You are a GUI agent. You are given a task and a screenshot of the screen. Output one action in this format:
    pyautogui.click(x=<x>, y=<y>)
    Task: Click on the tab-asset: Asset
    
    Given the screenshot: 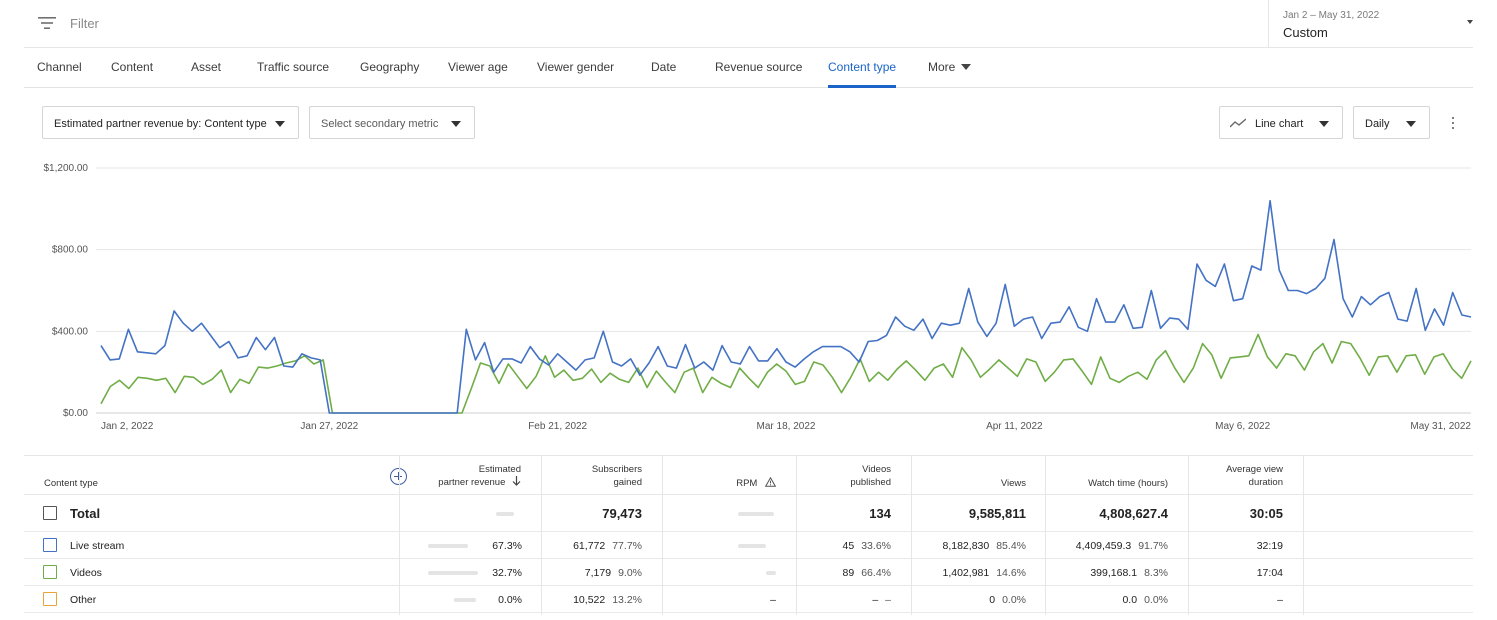 What is the action you would take?
    pyautogui.click(x=206, y=67)
    